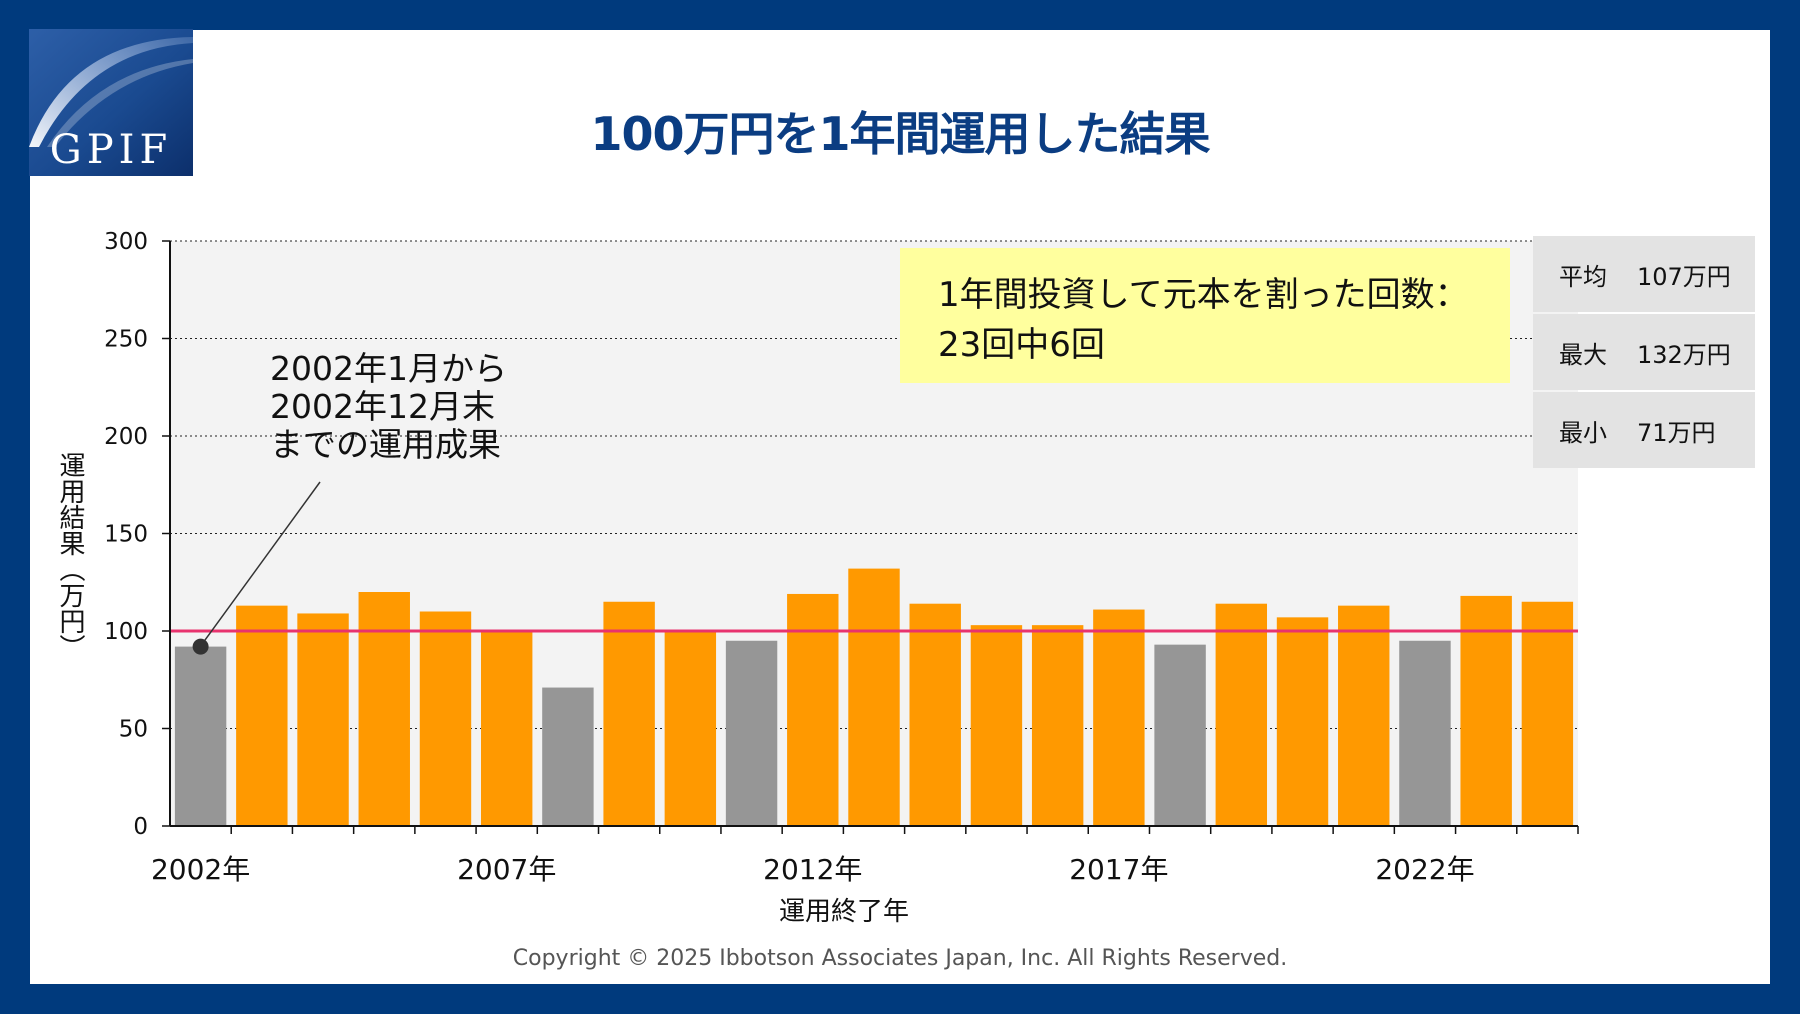 The image size is (1800, 1014). What do you see at coordinates (262, 561) in the screenshot?
I see `annotation-leader-line` at bounding box center [262, 561].